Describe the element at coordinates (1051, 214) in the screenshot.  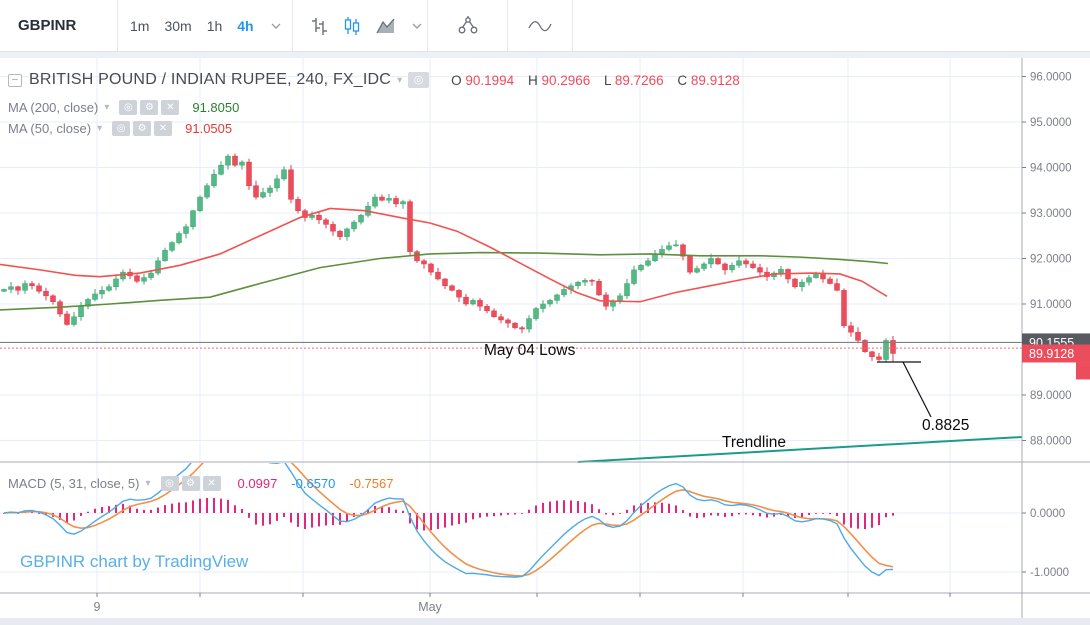
I see `axis-tick-label: 93.0000` at that location.